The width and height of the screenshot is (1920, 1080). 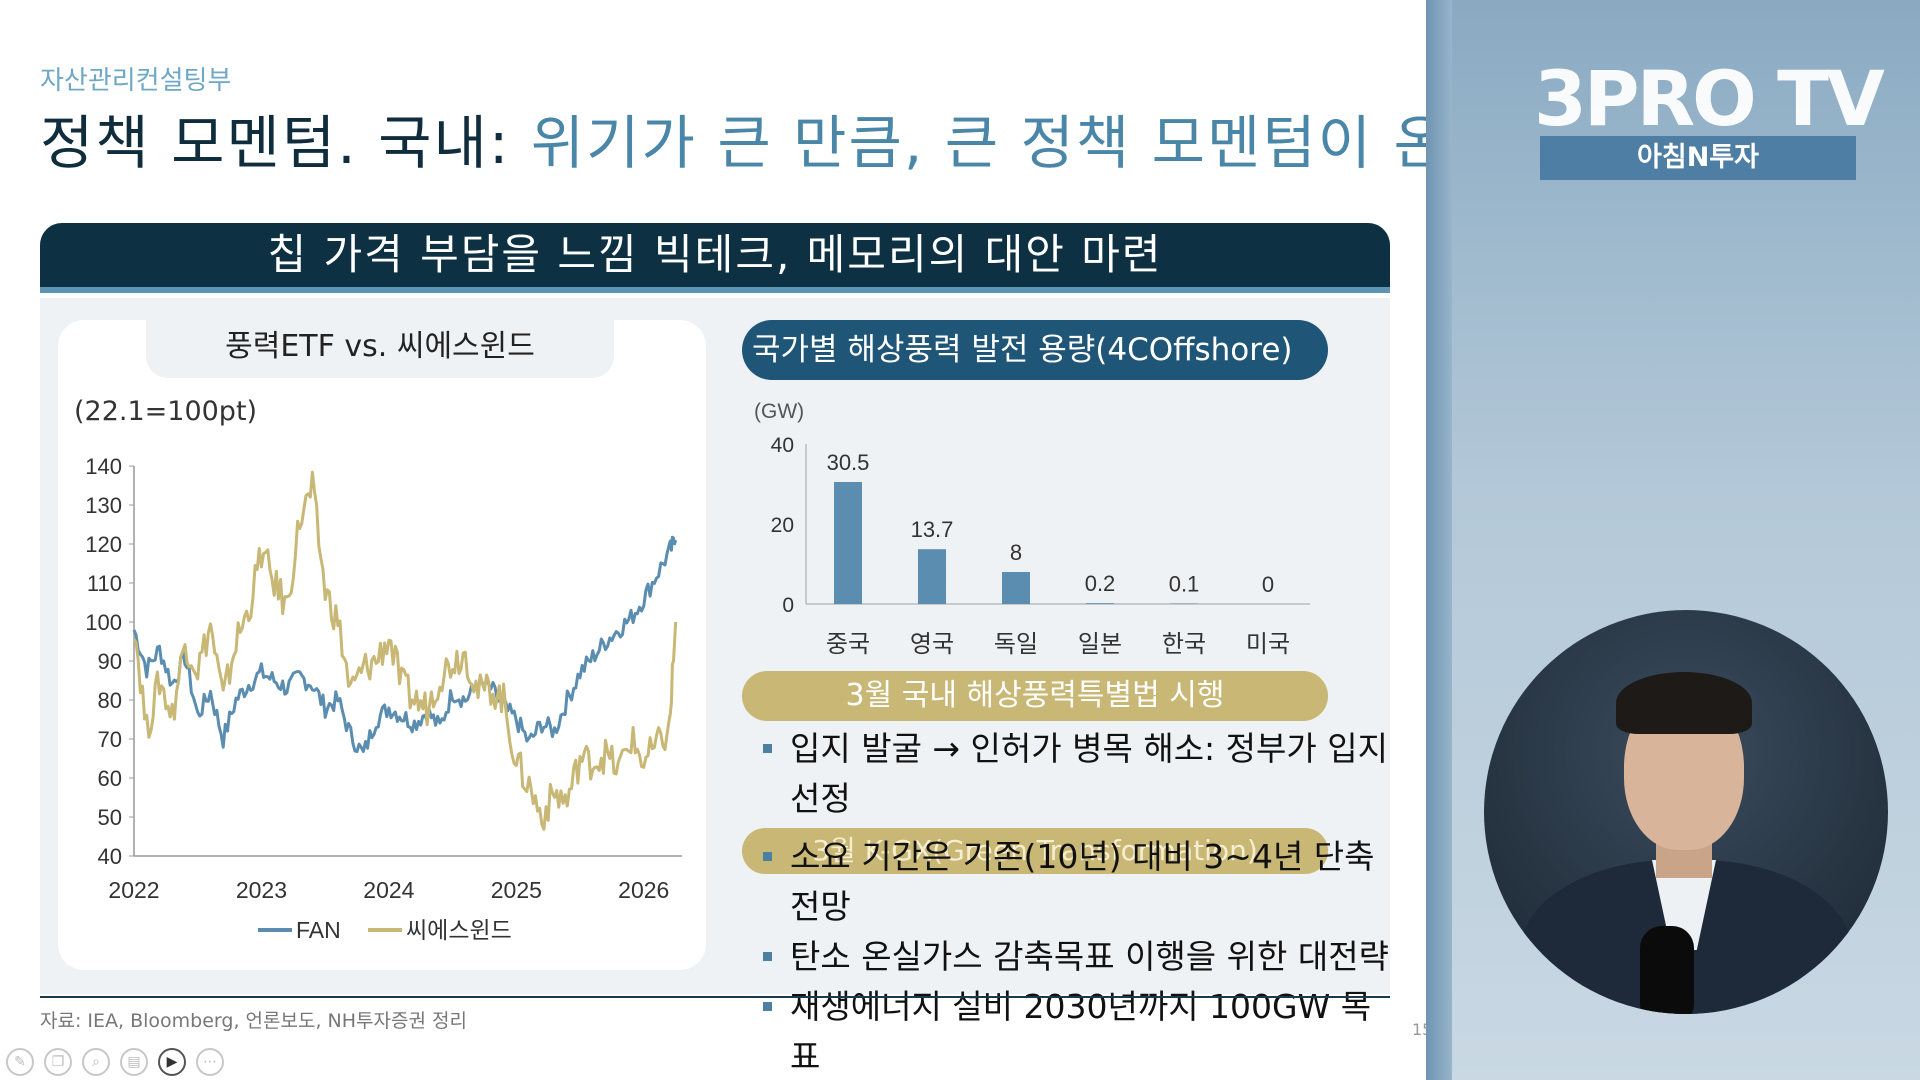 What do you see at coordinates (968, 143) in the screenshot?
I see `slide-title-teal: 위기가 큰 만큼, 큰 정책 모멘텀이 온` at bounding box center [968, 143].